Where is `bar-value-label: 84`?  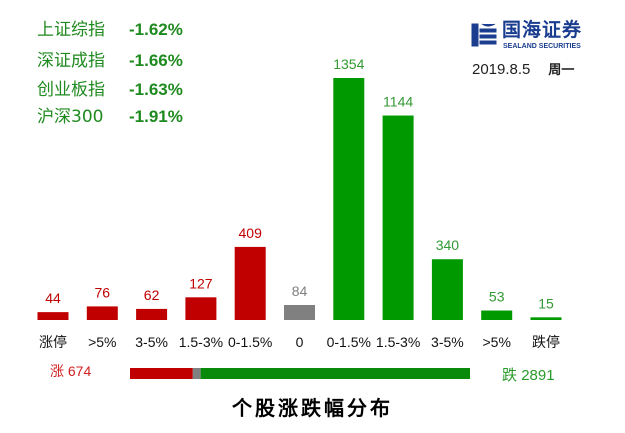
bar-value-label: 84 is located at coordinates (300, 291).